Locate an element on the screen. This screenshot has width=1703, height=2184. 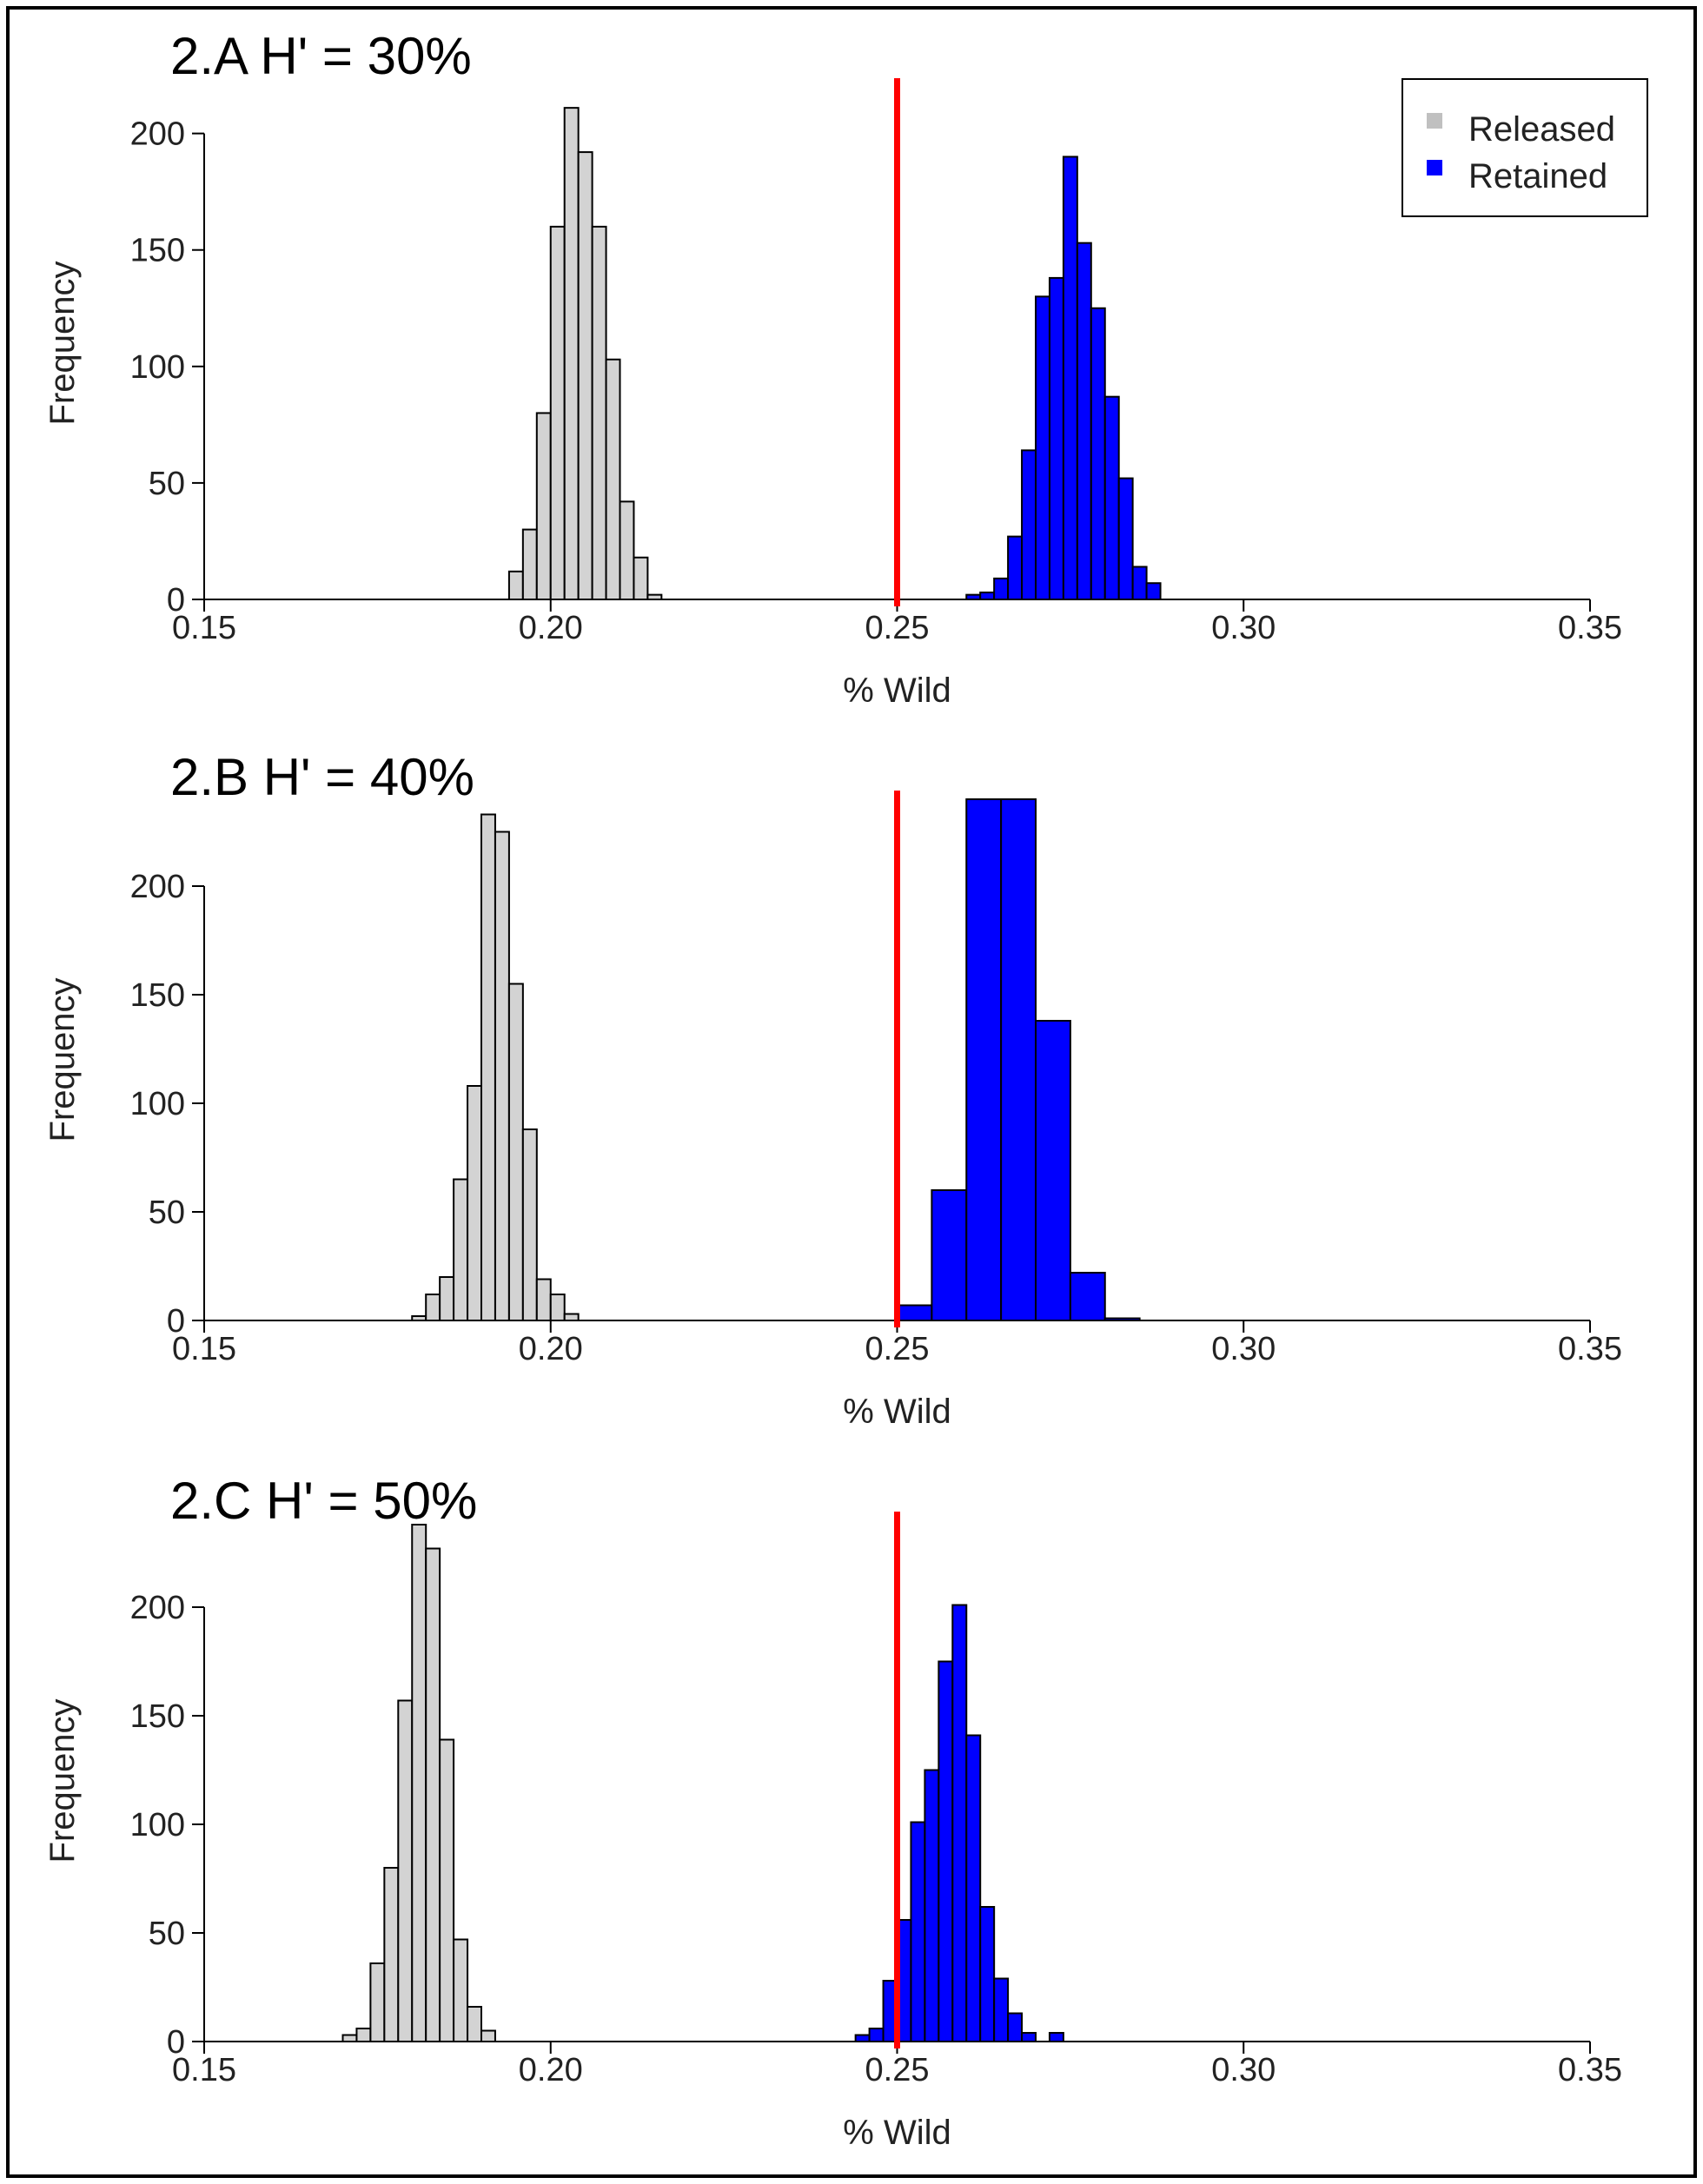
legend-swatch-released is located at coordinates (1434, 121).